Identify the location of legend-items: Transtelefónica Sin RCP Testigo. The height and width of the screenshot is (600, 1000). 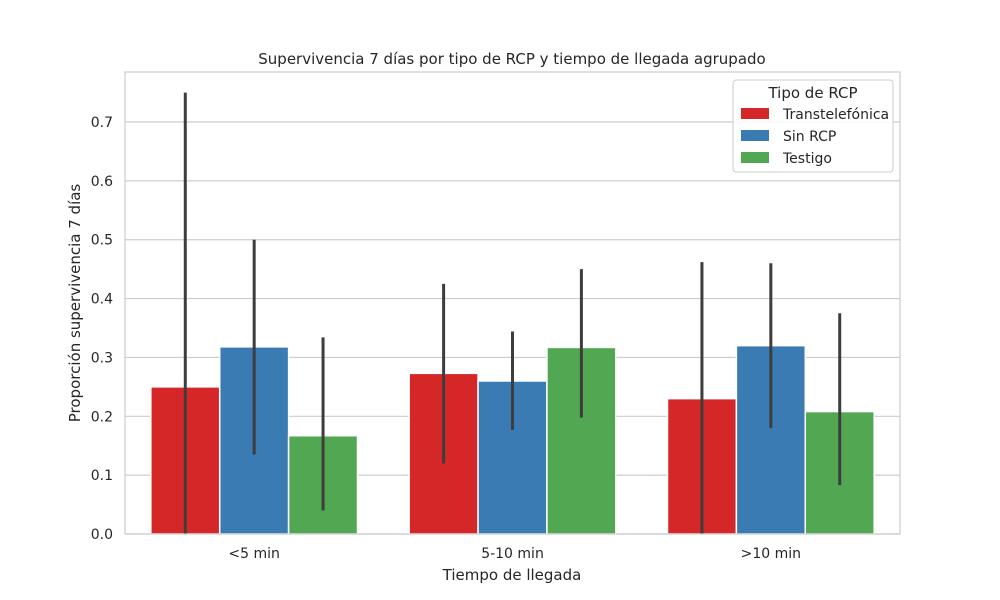
(815, 137).